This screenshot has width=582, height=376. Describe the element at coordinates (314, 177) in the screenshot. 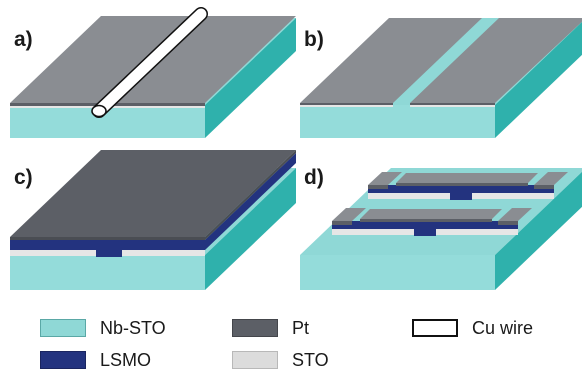

I see `panel-label-d: d)` at that location.